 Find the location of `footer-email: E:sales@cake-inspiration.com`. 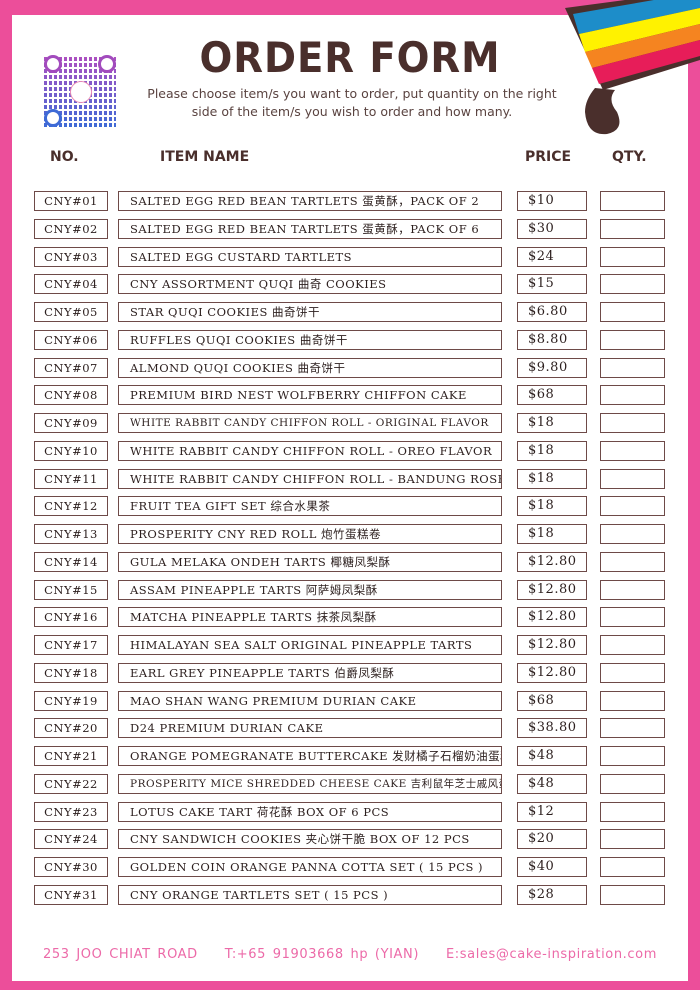

footer-email: E:sales@cake-inspiration.com is located at coordinates (551, 954).